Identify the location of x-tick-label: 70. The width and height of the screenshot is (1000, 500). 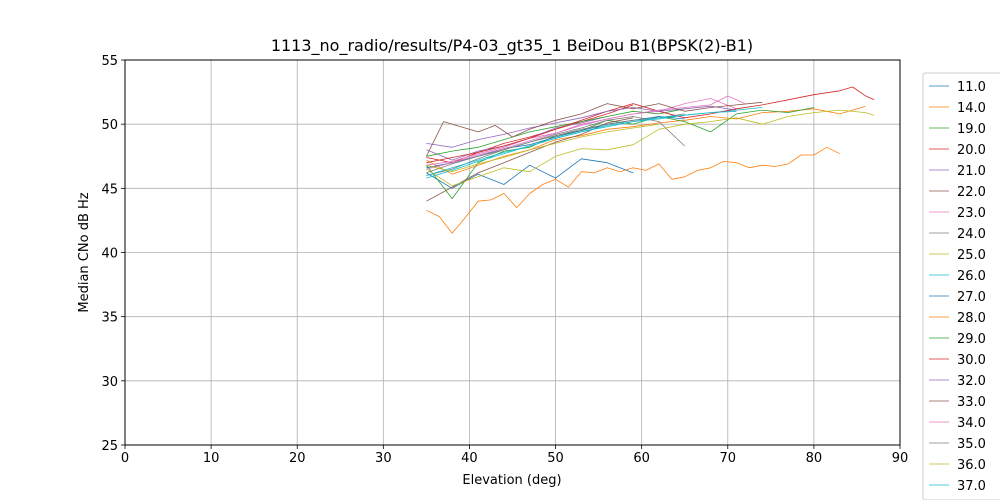
(728, 458).